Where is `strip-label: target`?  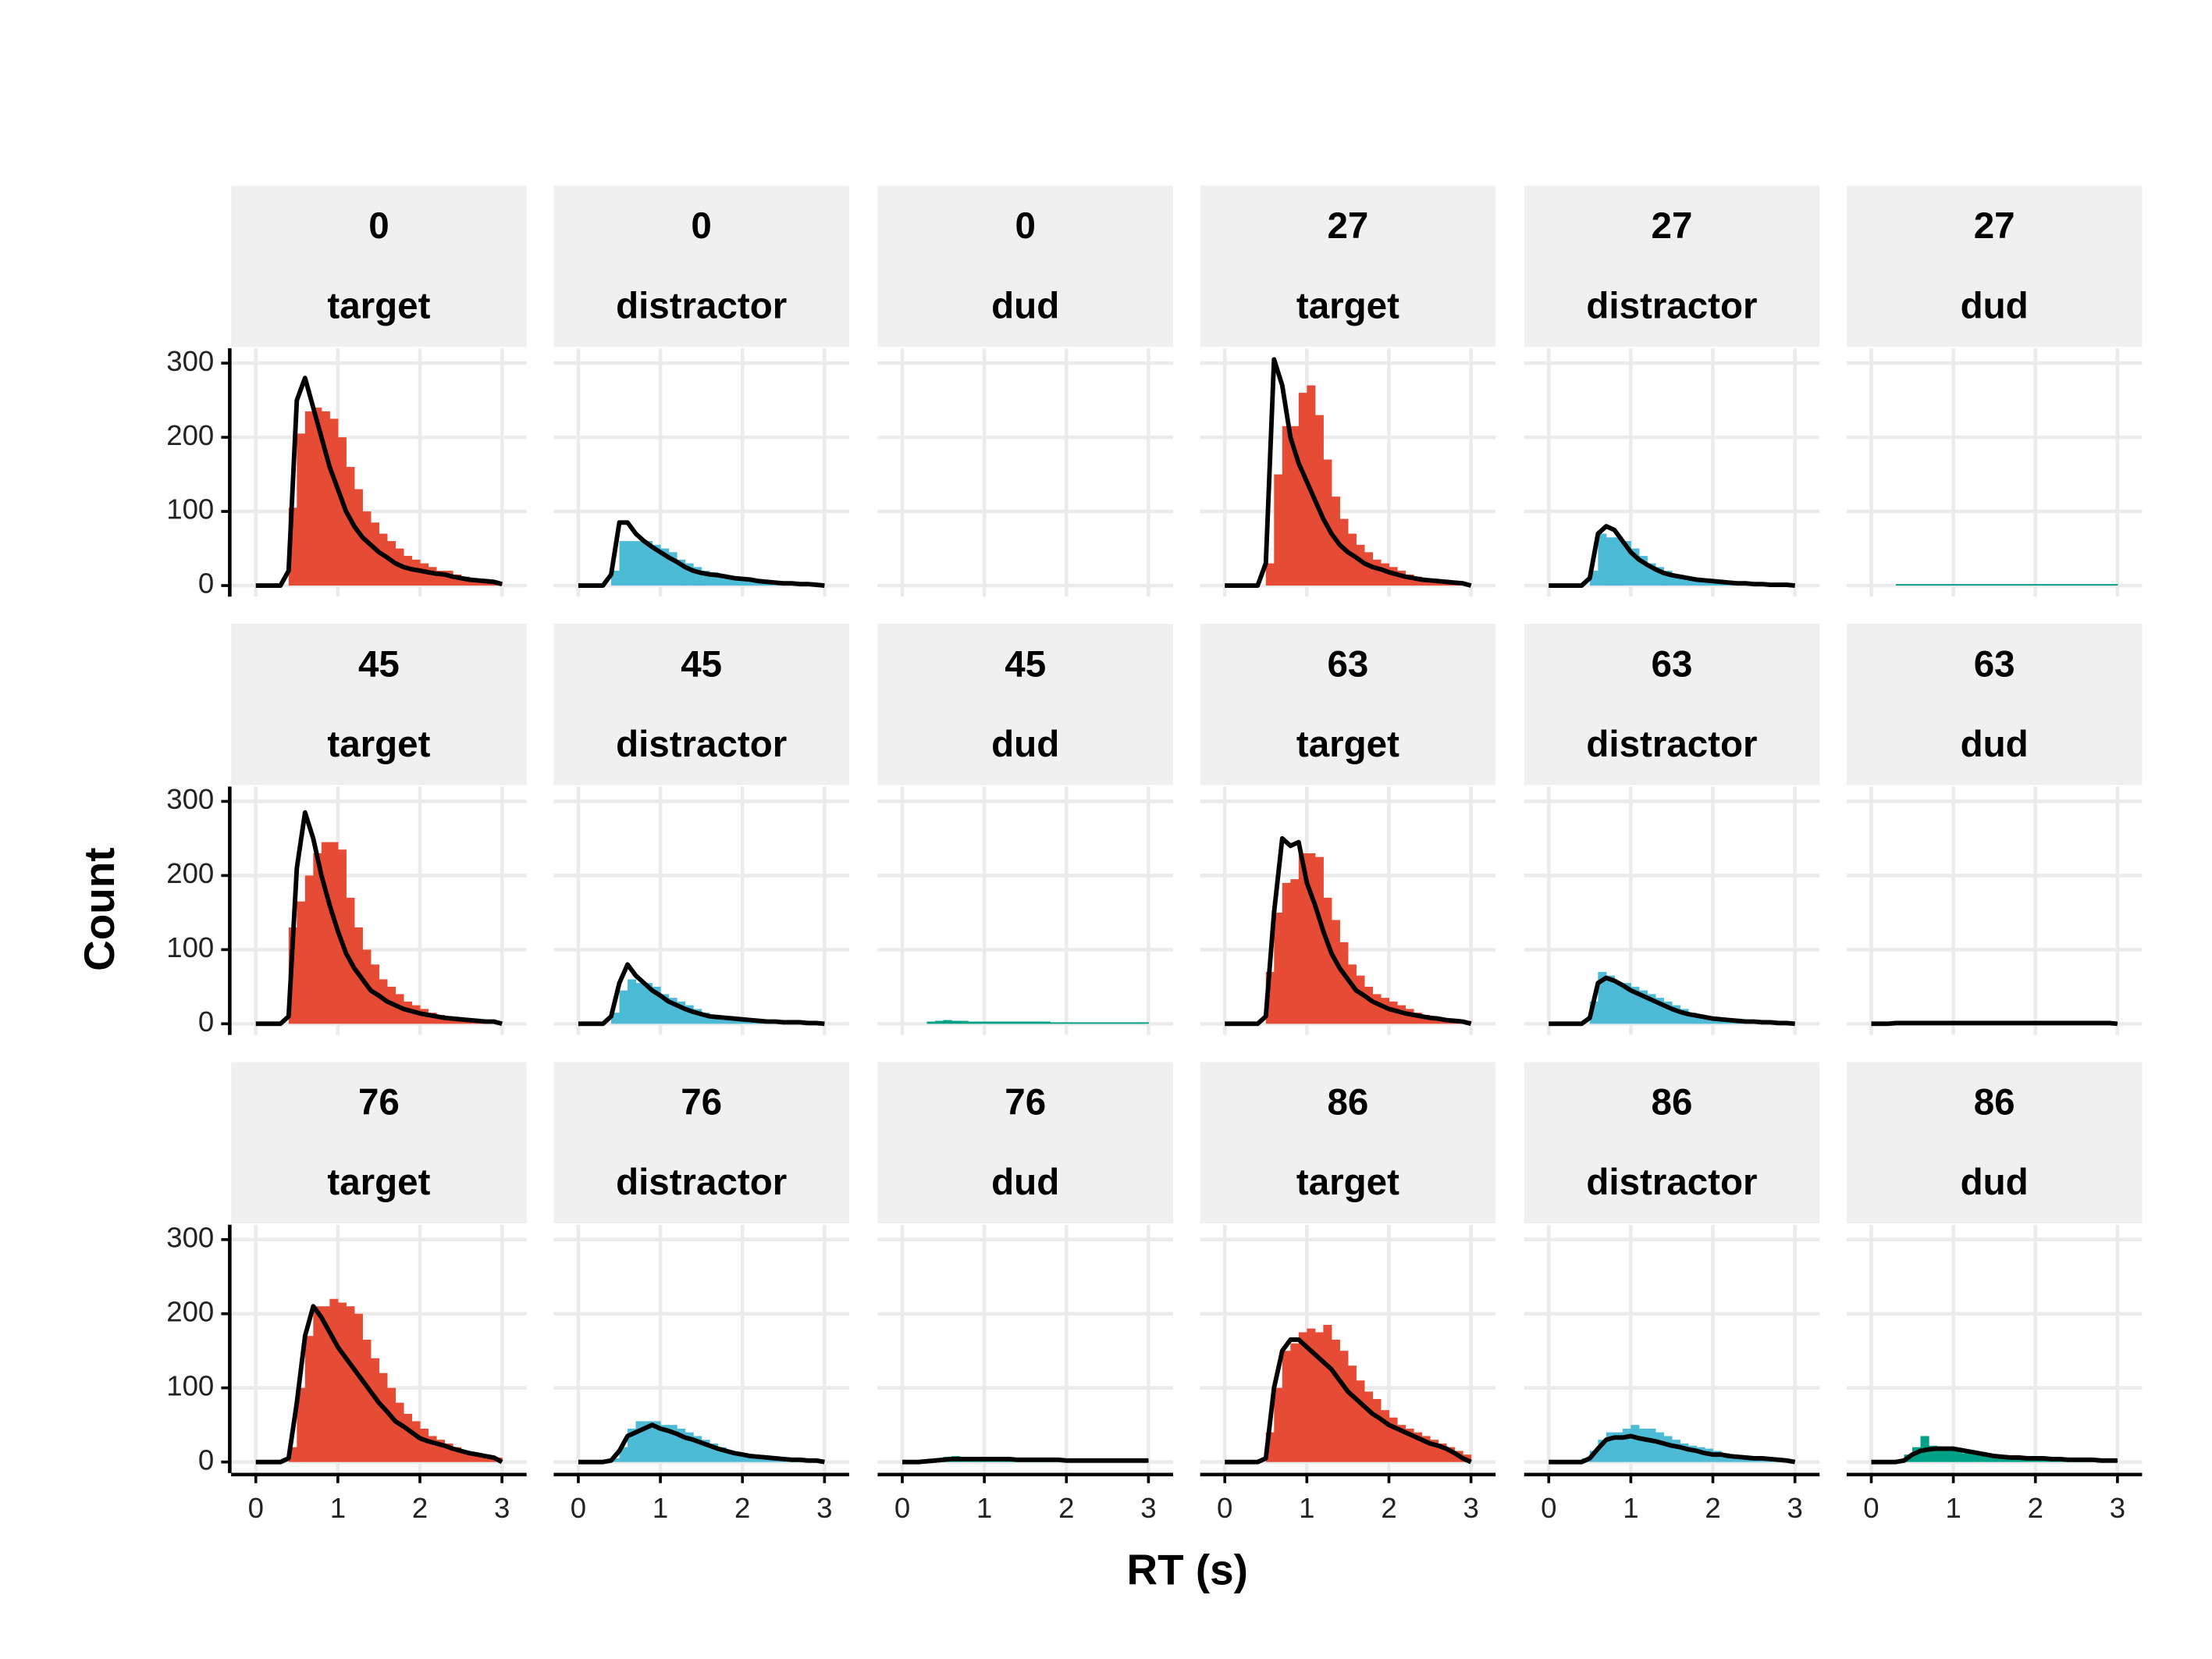 strip-label: target is located at coordinates (1348, 1182).